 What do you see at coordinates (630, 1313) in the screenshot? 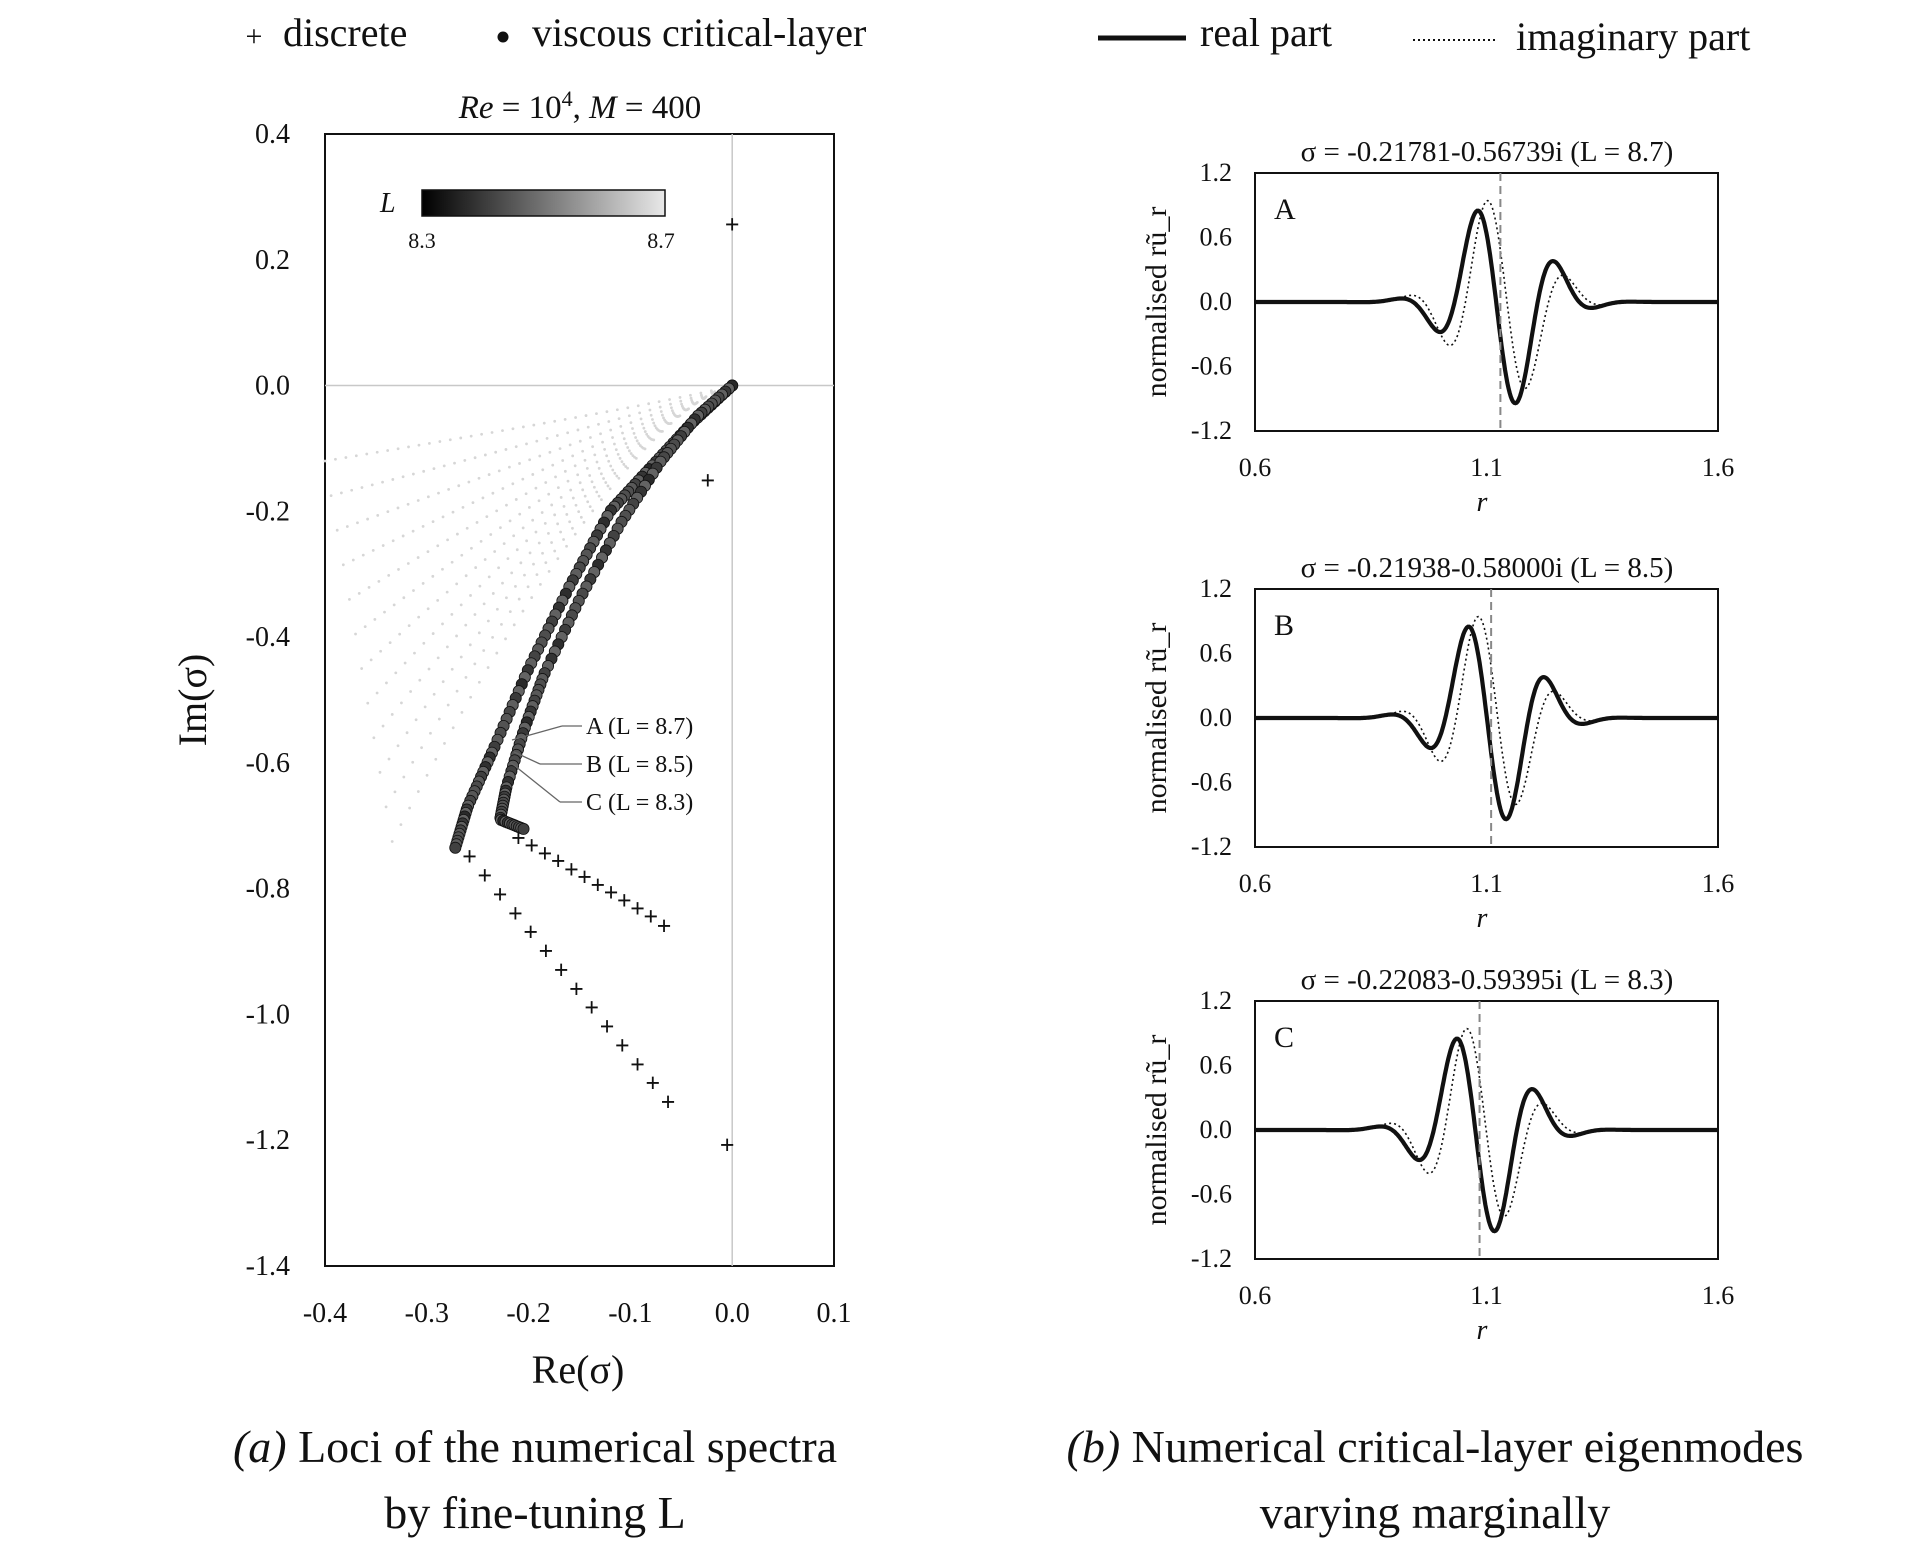
I see `x-tick-label: -0.1` at bounding box center [630, 1313].